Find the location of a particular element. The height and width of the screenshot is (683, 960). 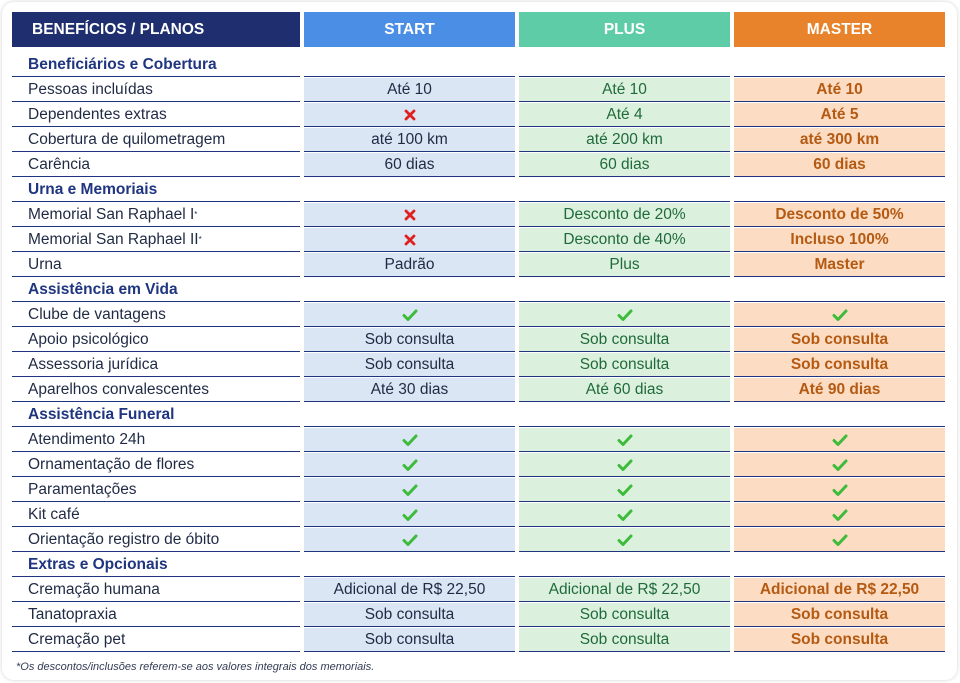

benefit-label: Ornamentação de flores is located at coordinates (156, 465).